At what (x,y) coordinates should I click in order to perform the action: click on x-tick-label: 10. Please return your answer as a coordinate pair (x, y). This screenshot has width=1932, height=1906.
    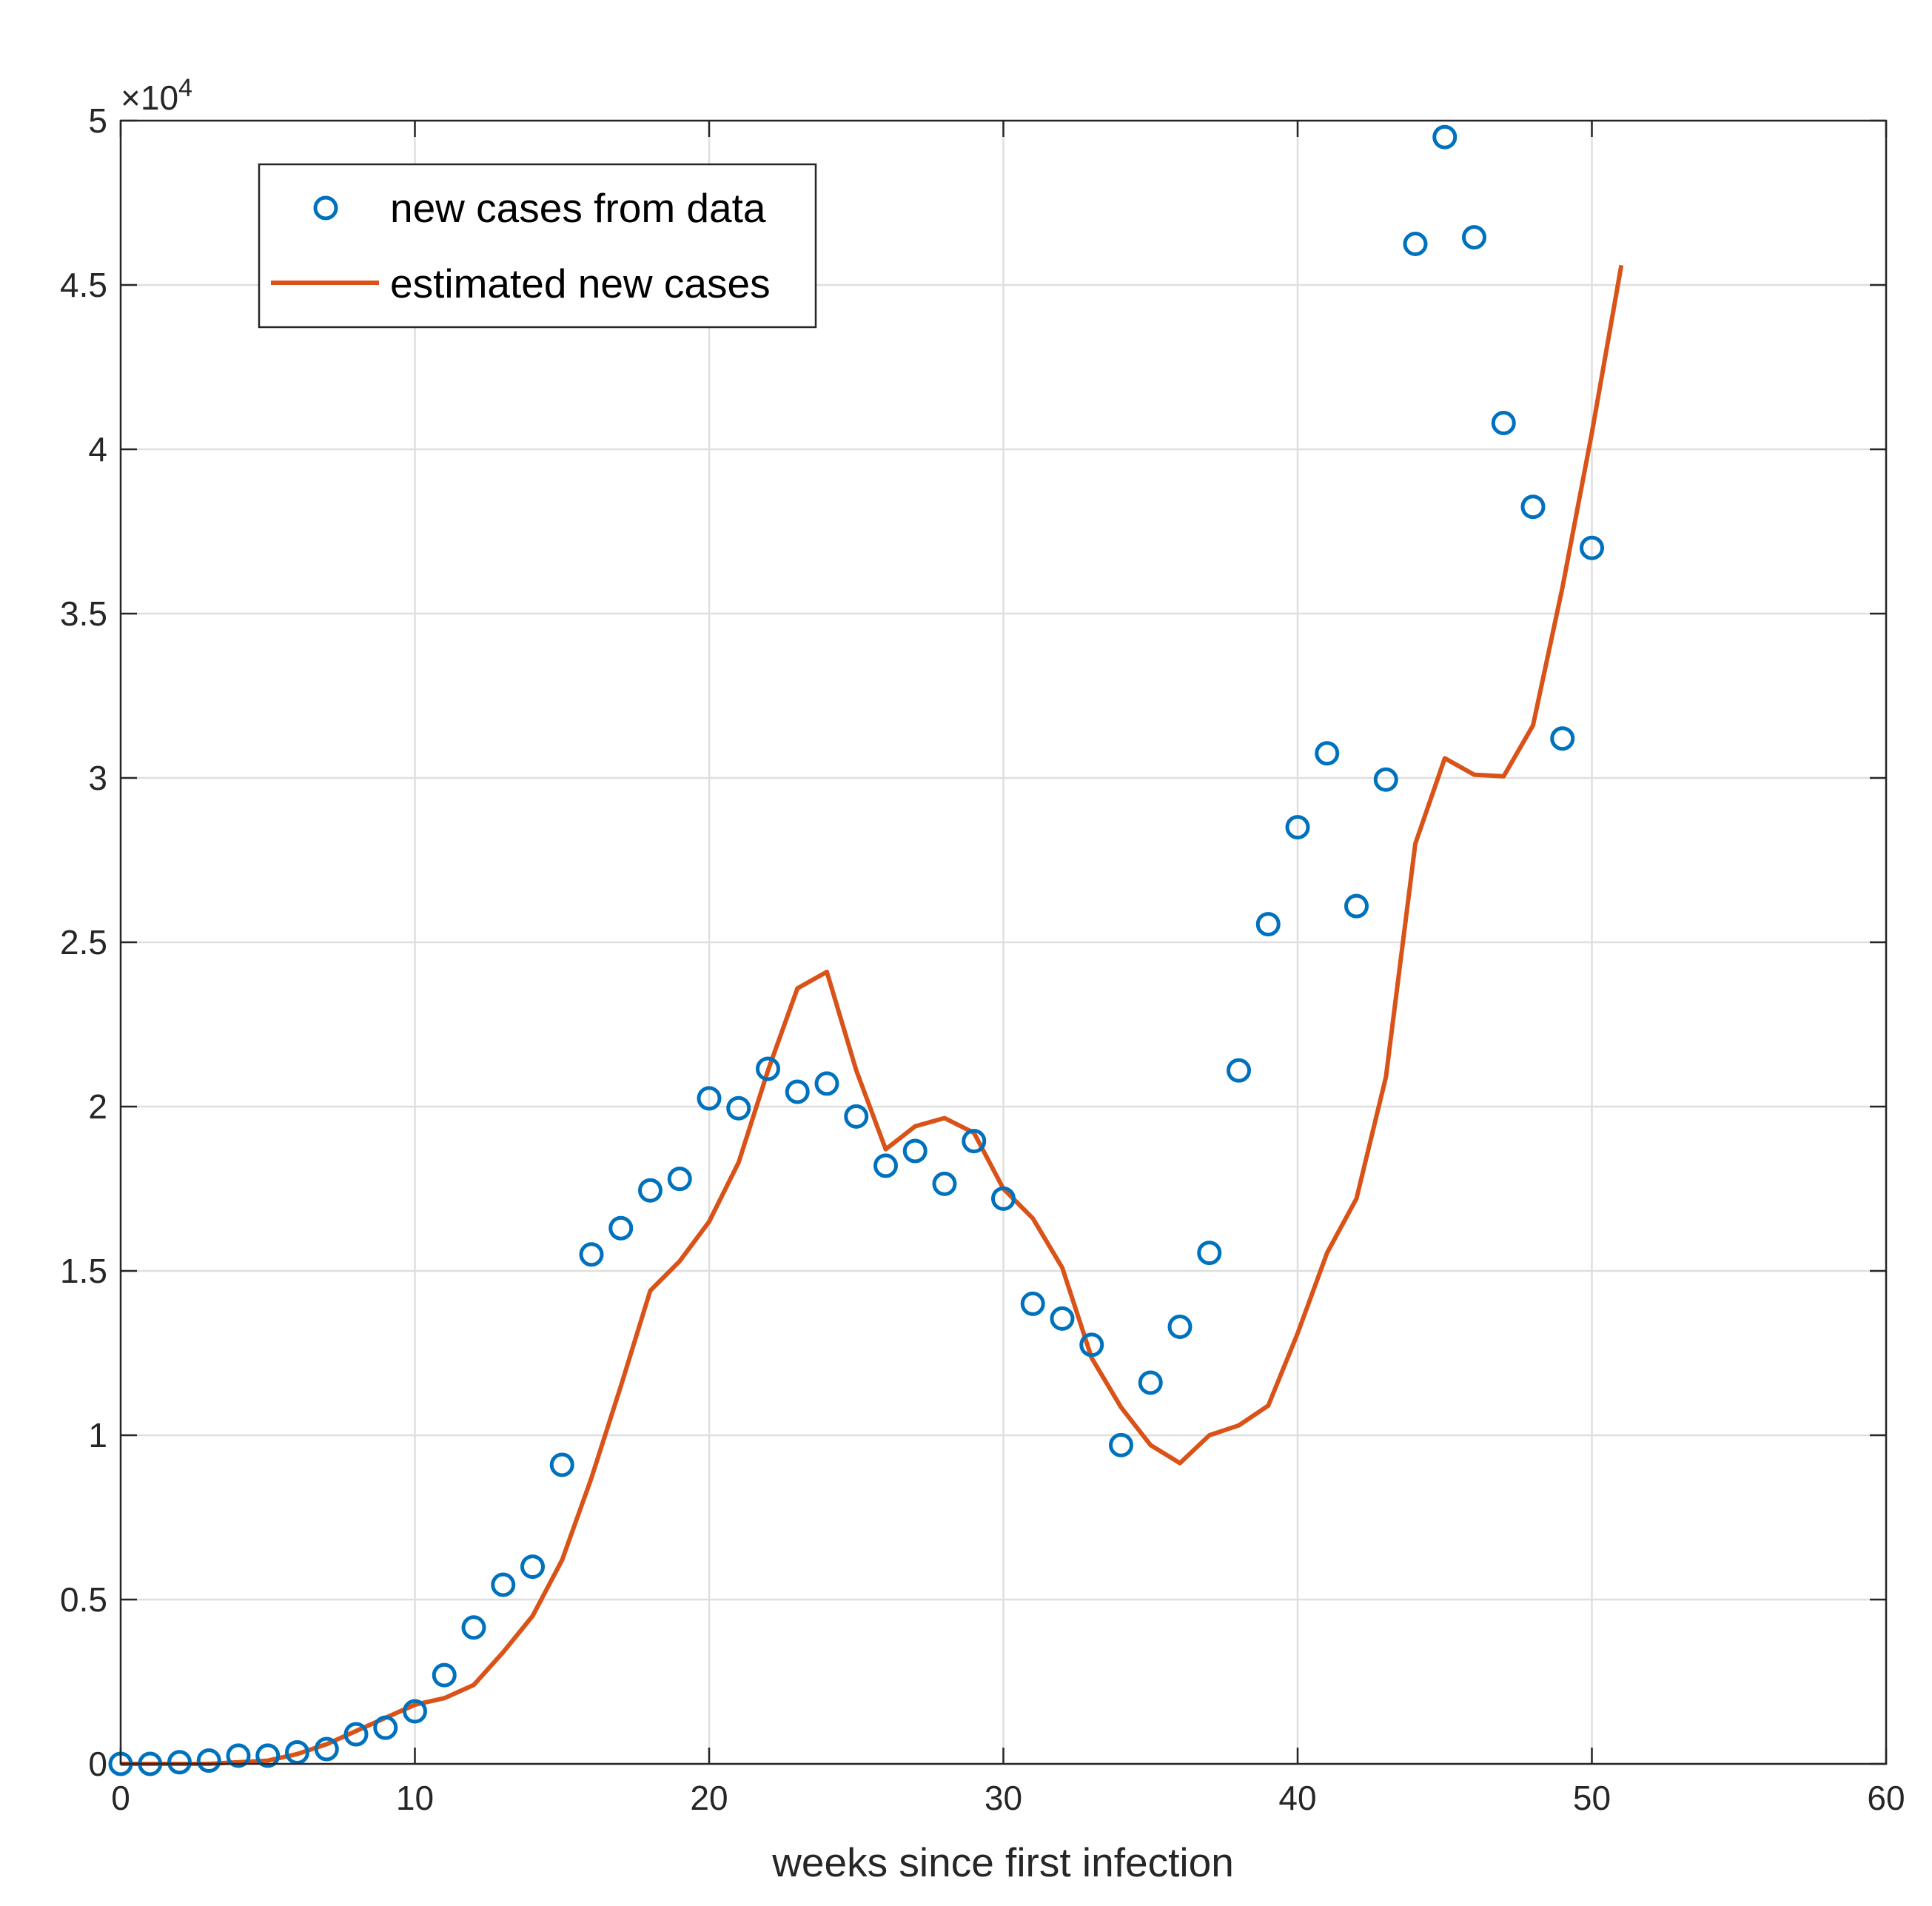
    Looking at the image, I should click on (415, 1798).